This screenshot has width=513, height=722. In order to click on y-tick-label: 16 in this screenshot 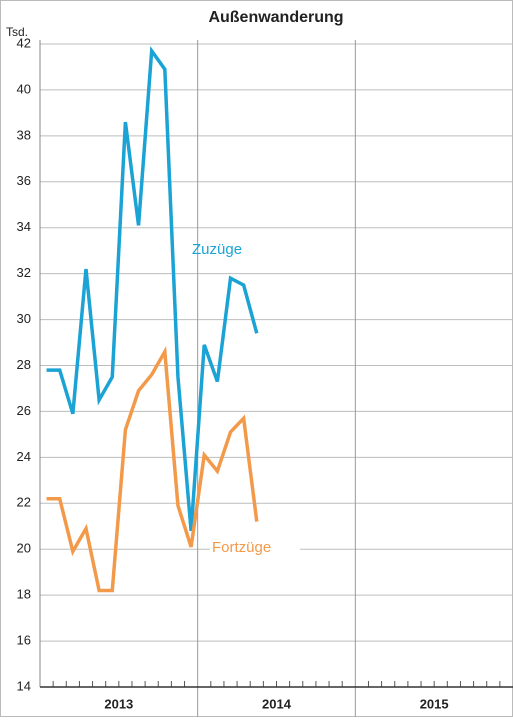, I will do `click(24, 640)`.